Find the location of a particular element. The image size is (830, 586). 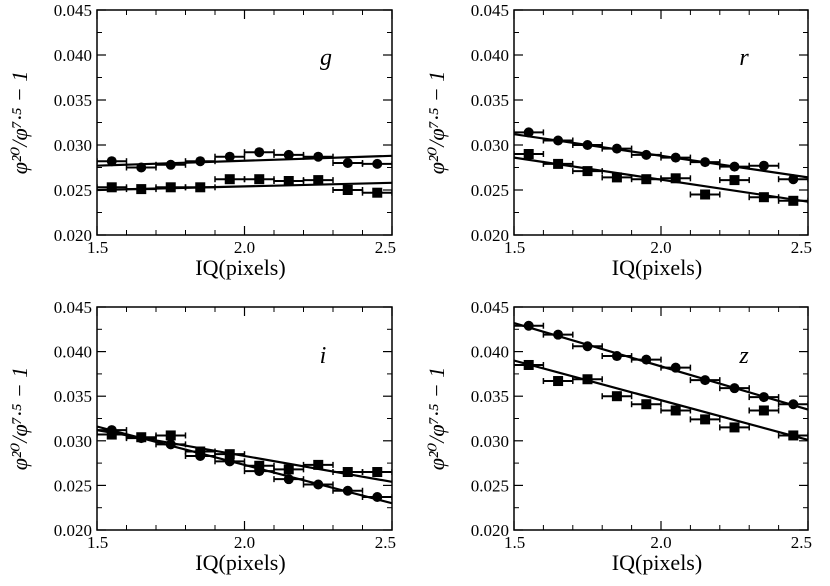

fit-line-squares is located at coordinates (661, 400).